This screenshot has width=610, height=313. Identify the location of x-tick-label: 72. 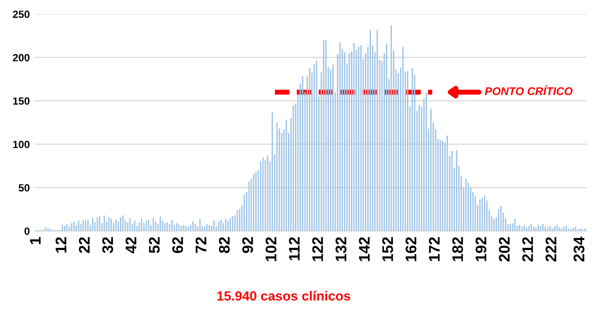
(201, 245).